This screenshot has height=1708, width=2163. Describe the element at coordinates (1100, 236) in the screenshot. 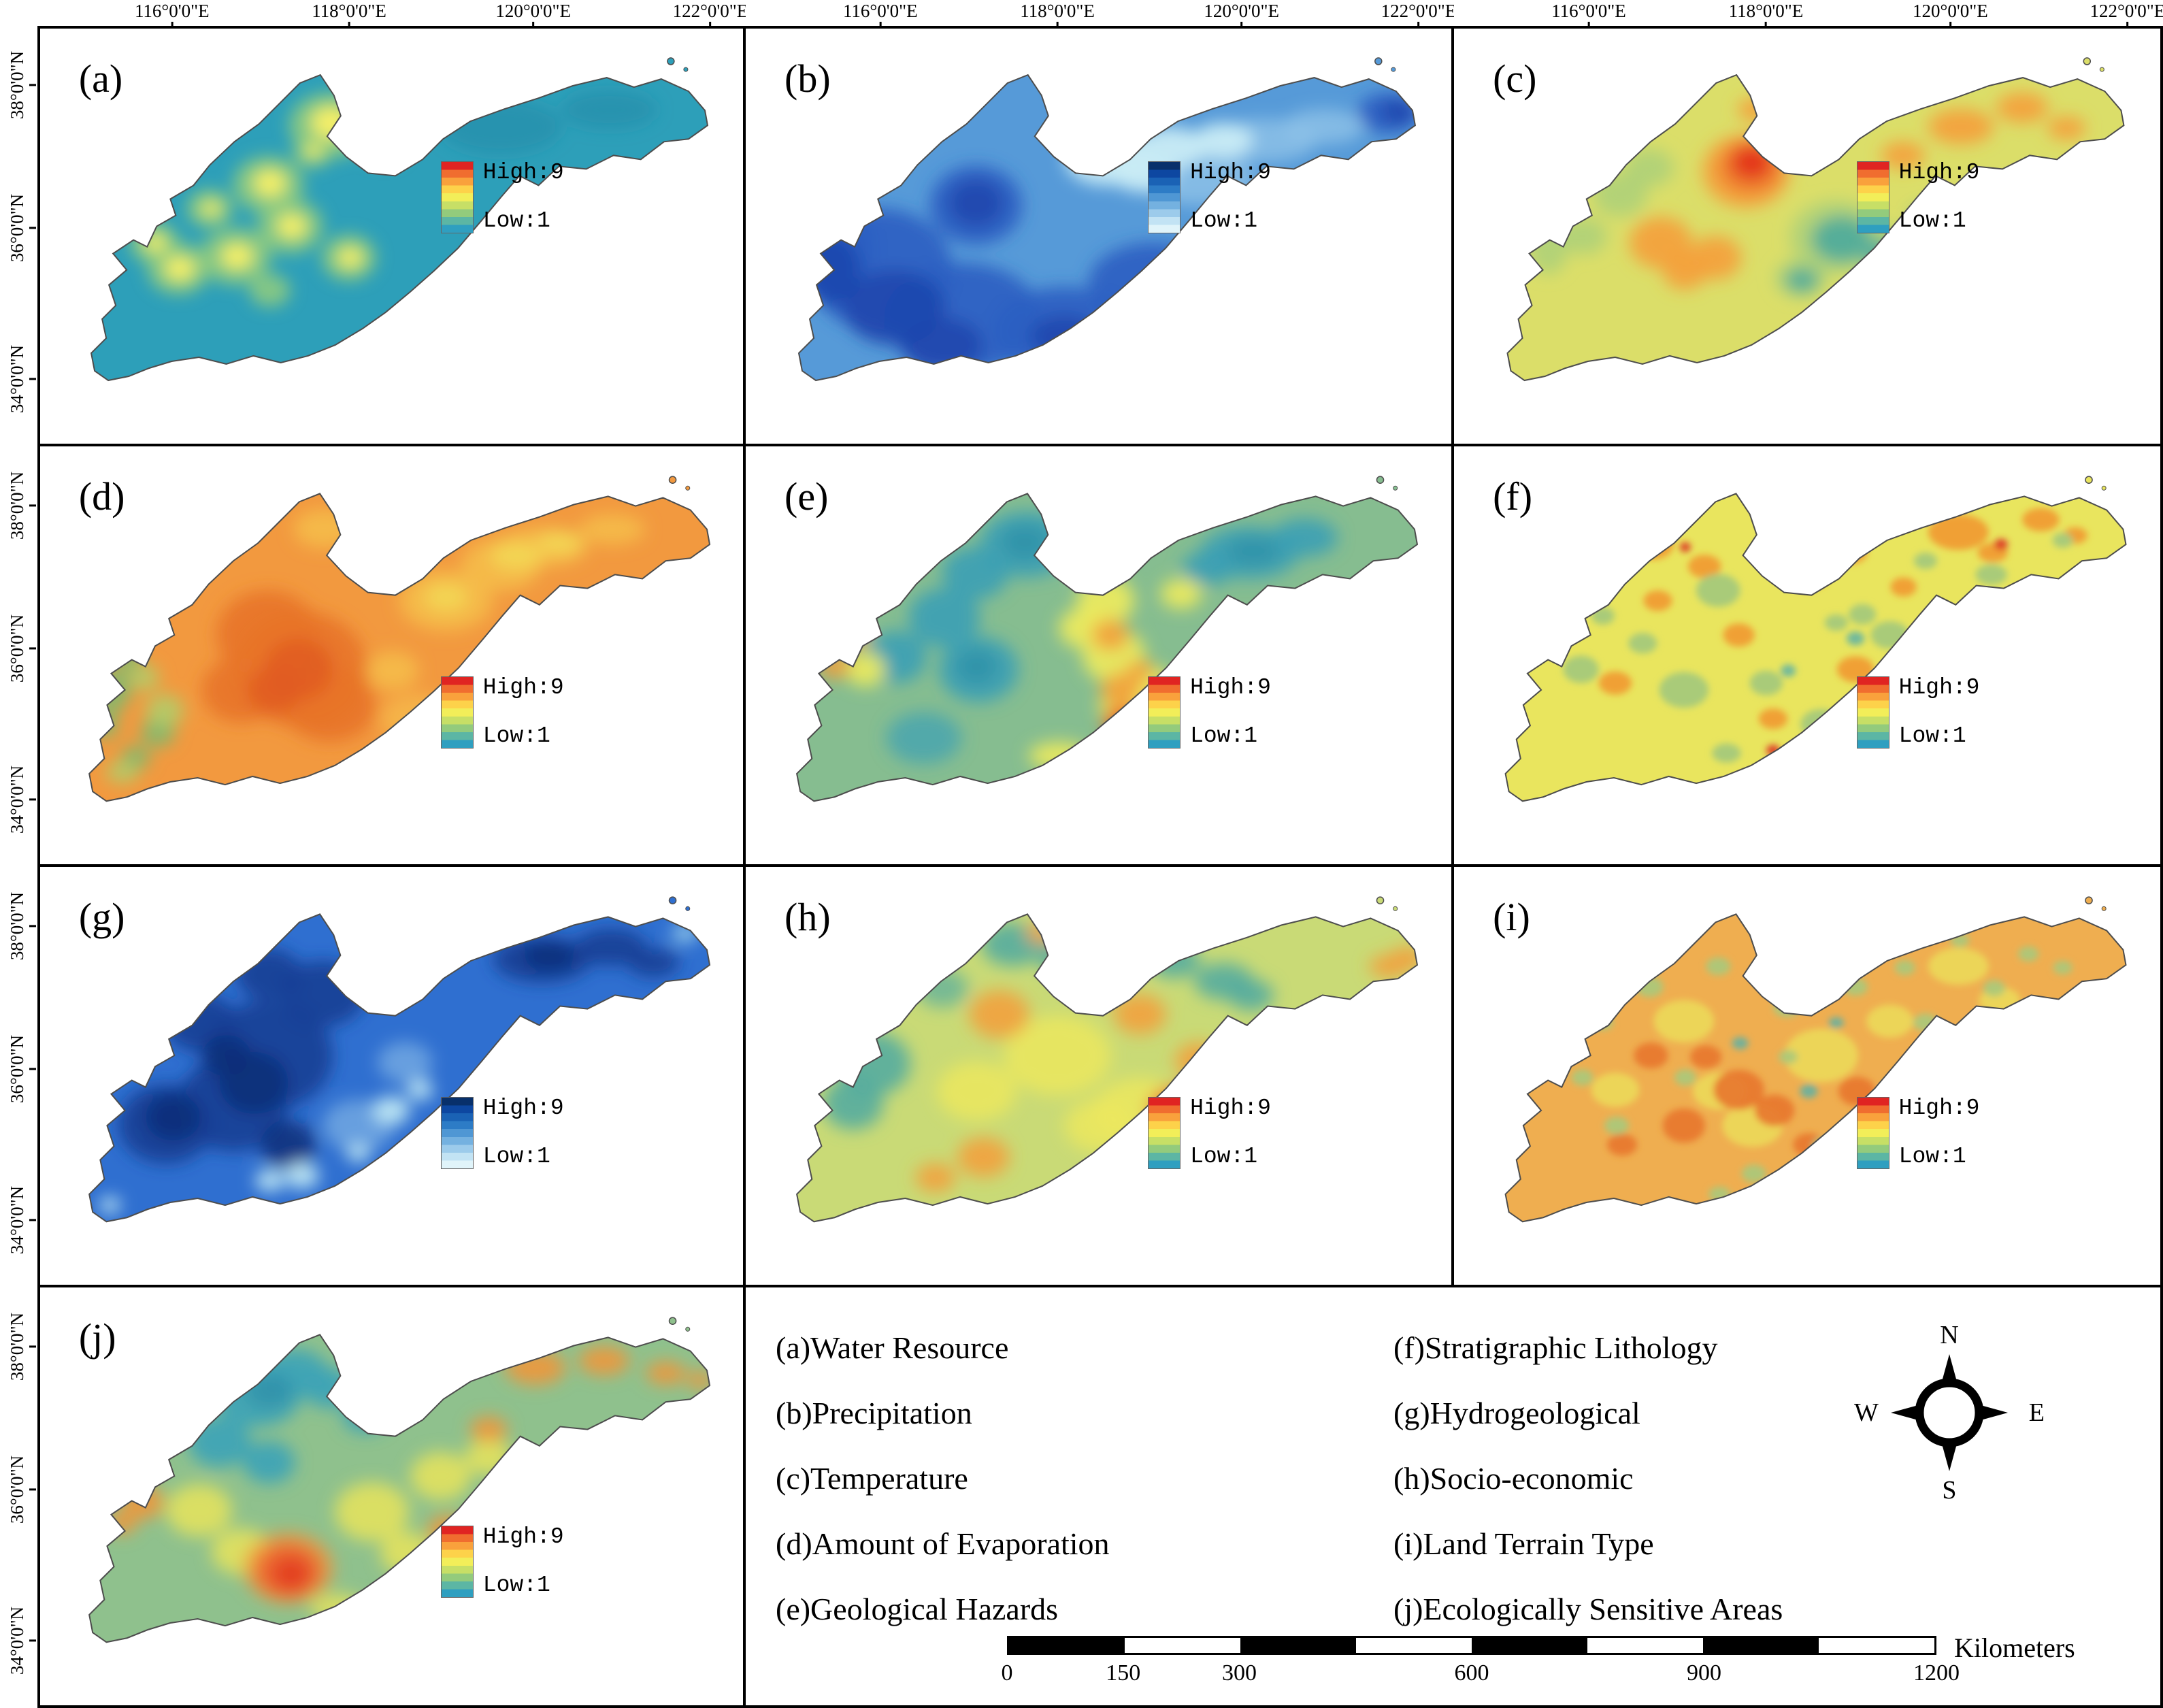

I see `map-panel-b: (b) High:9 Low:1` at that location.